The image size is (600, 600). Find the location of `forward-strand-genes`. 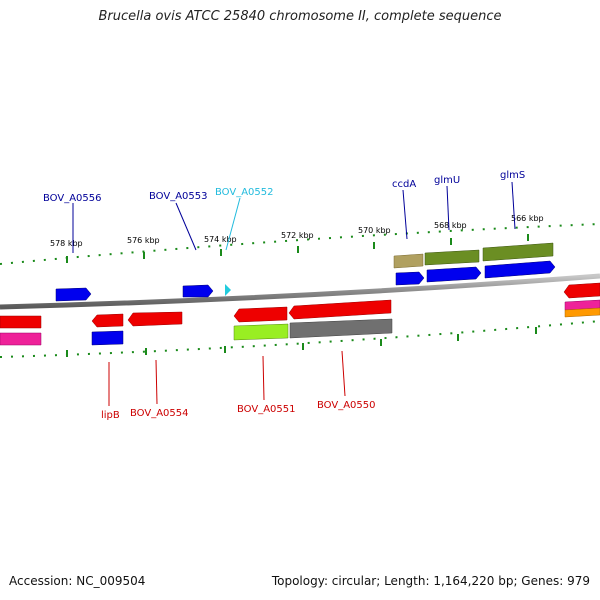

forward-strand-genes is located at coordinates (305, 272).